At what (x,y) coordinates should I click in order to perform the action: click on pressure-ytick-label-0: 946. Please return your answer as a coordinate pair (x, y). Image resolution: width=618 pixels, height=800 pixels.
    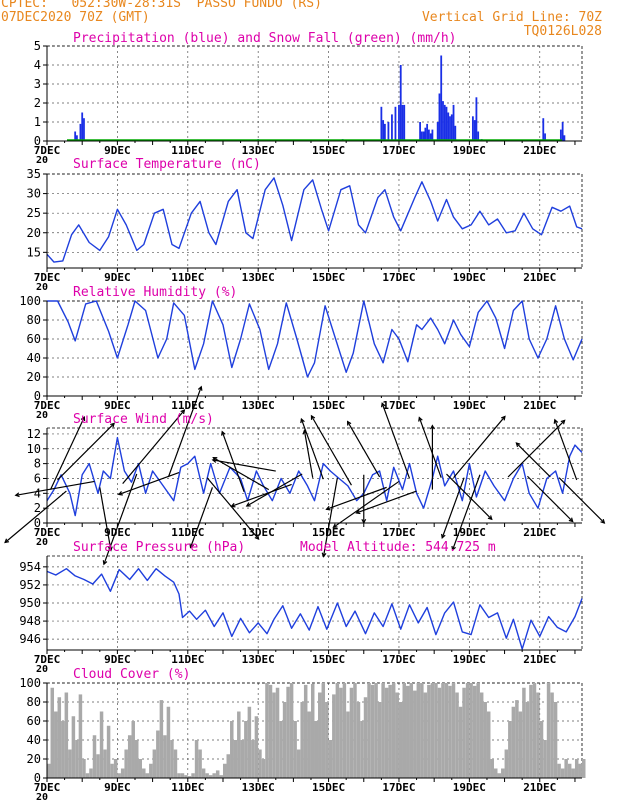
    Looking at the image, I should click on (30, 639).